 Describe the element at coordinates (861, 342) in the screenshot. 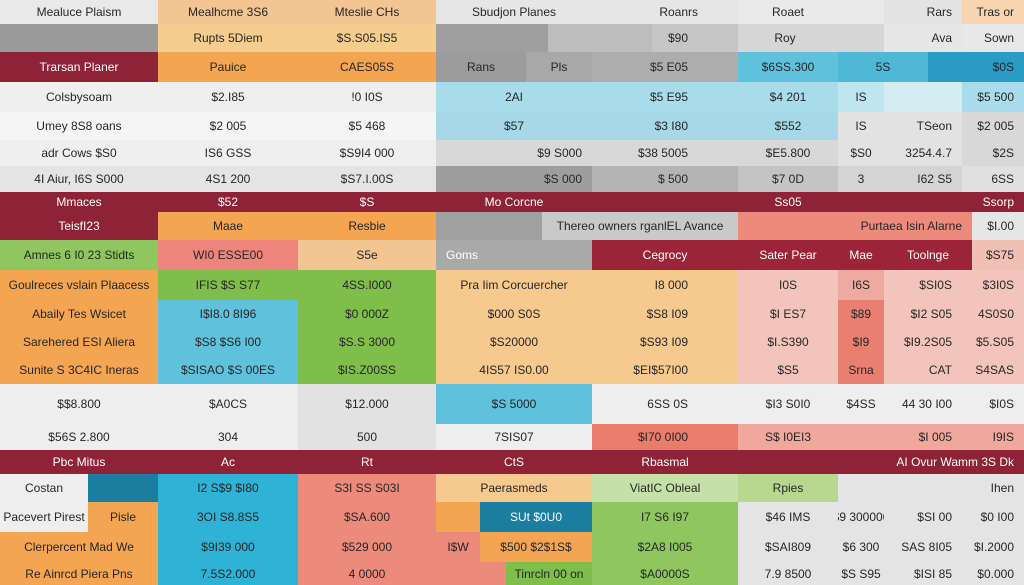

I see `table-cell: $I9` at that location.